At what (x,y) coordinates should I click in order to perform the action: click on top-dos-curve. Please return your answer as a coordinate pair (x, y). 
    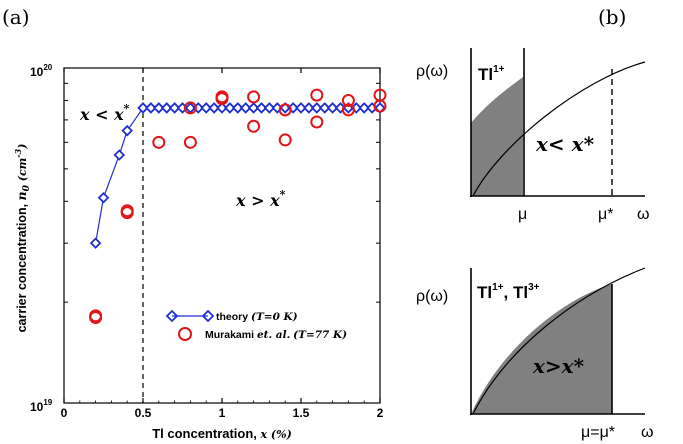
    Looking at the image, I should click on (559, 129).